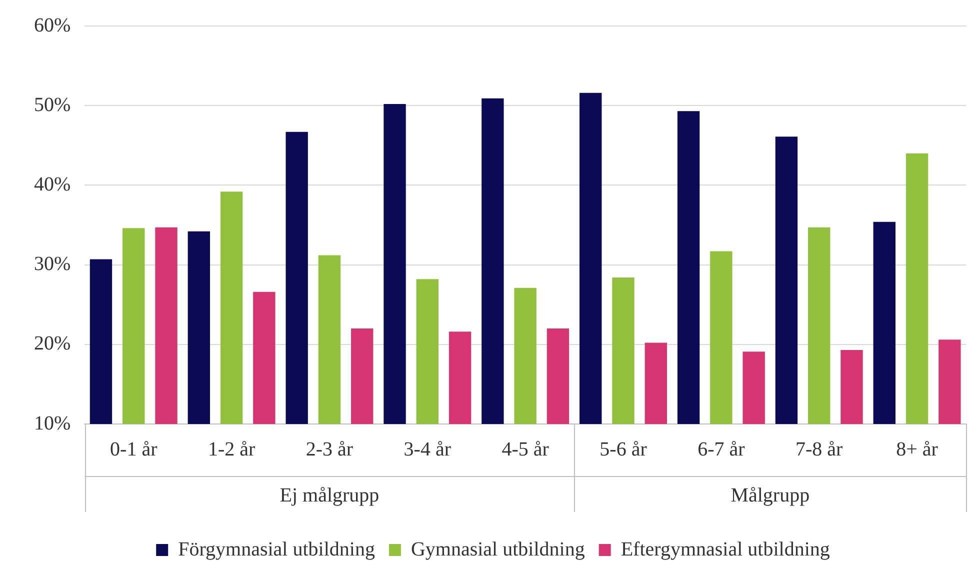  Describe the element at coordinates (770, 495) in the screenshot. I see `text: Målgrupp` at that location.